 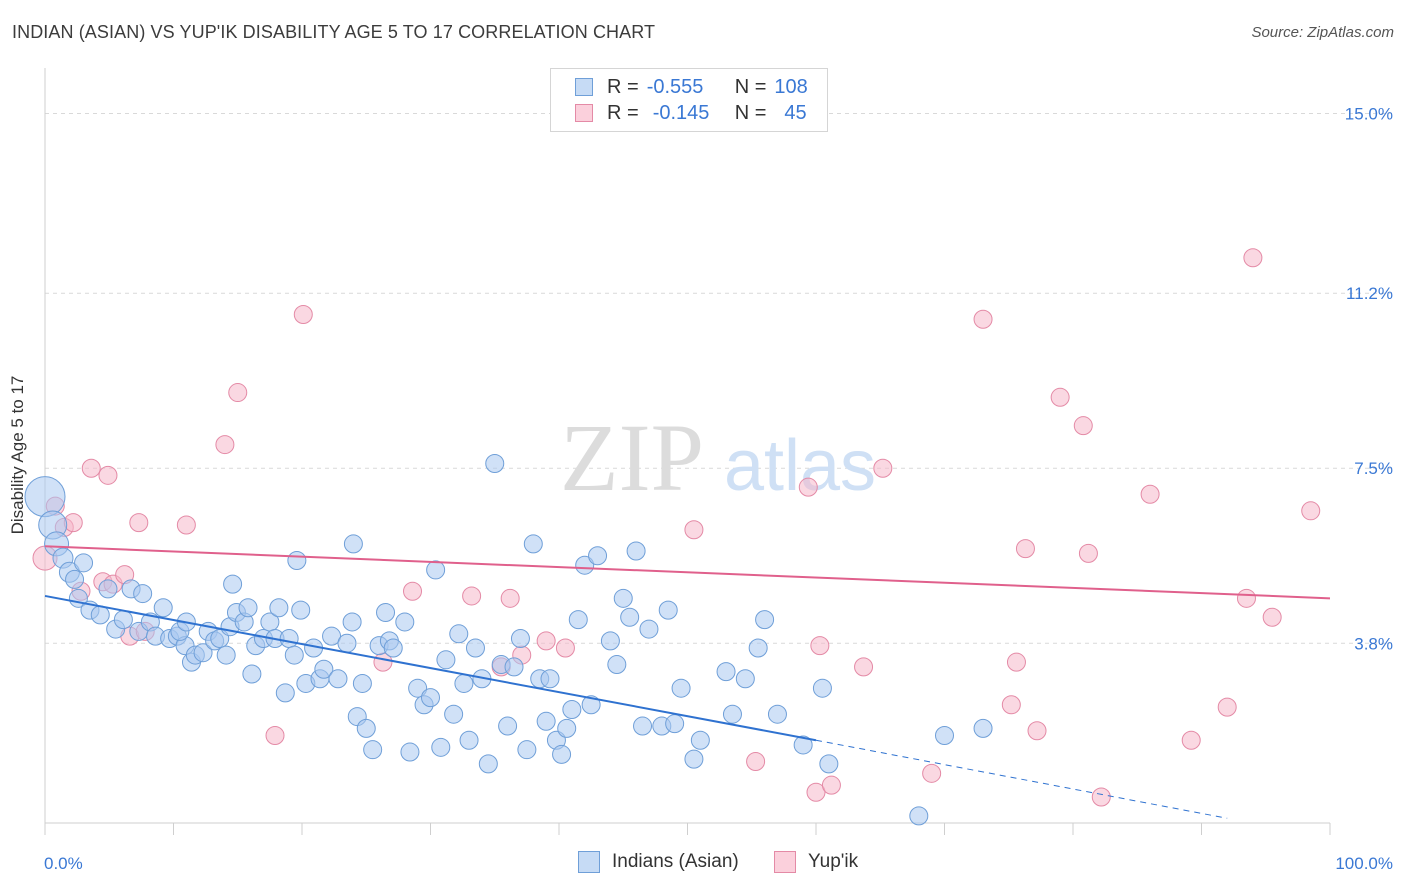 I want to click on legend-item-yupik: Yup'ik, so click(x=816, y=862).